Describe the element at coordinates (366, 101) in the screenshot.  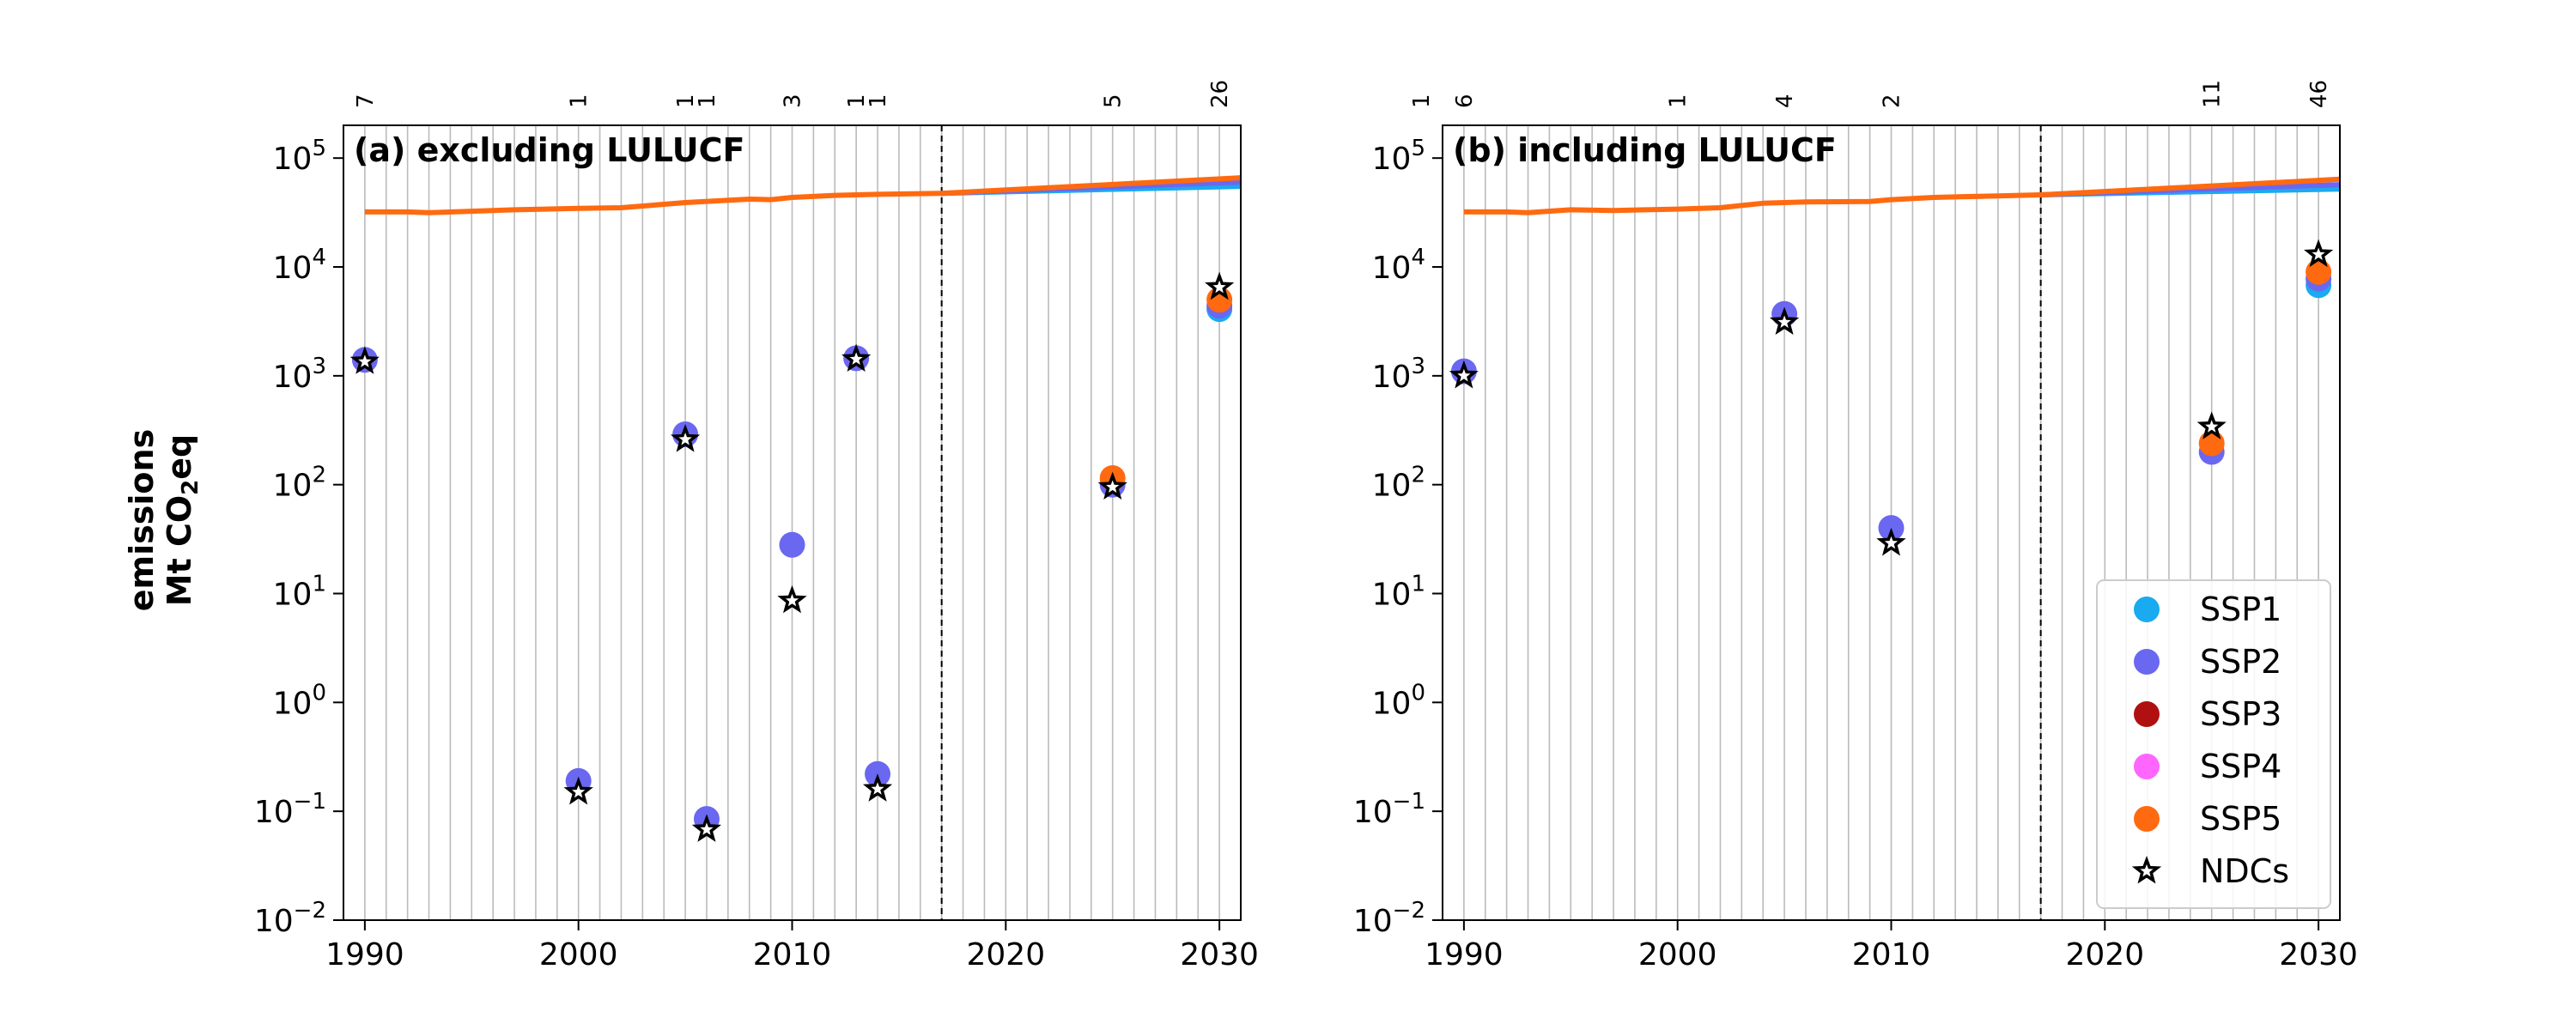
I see `ndc-count-label: 7` at that location.